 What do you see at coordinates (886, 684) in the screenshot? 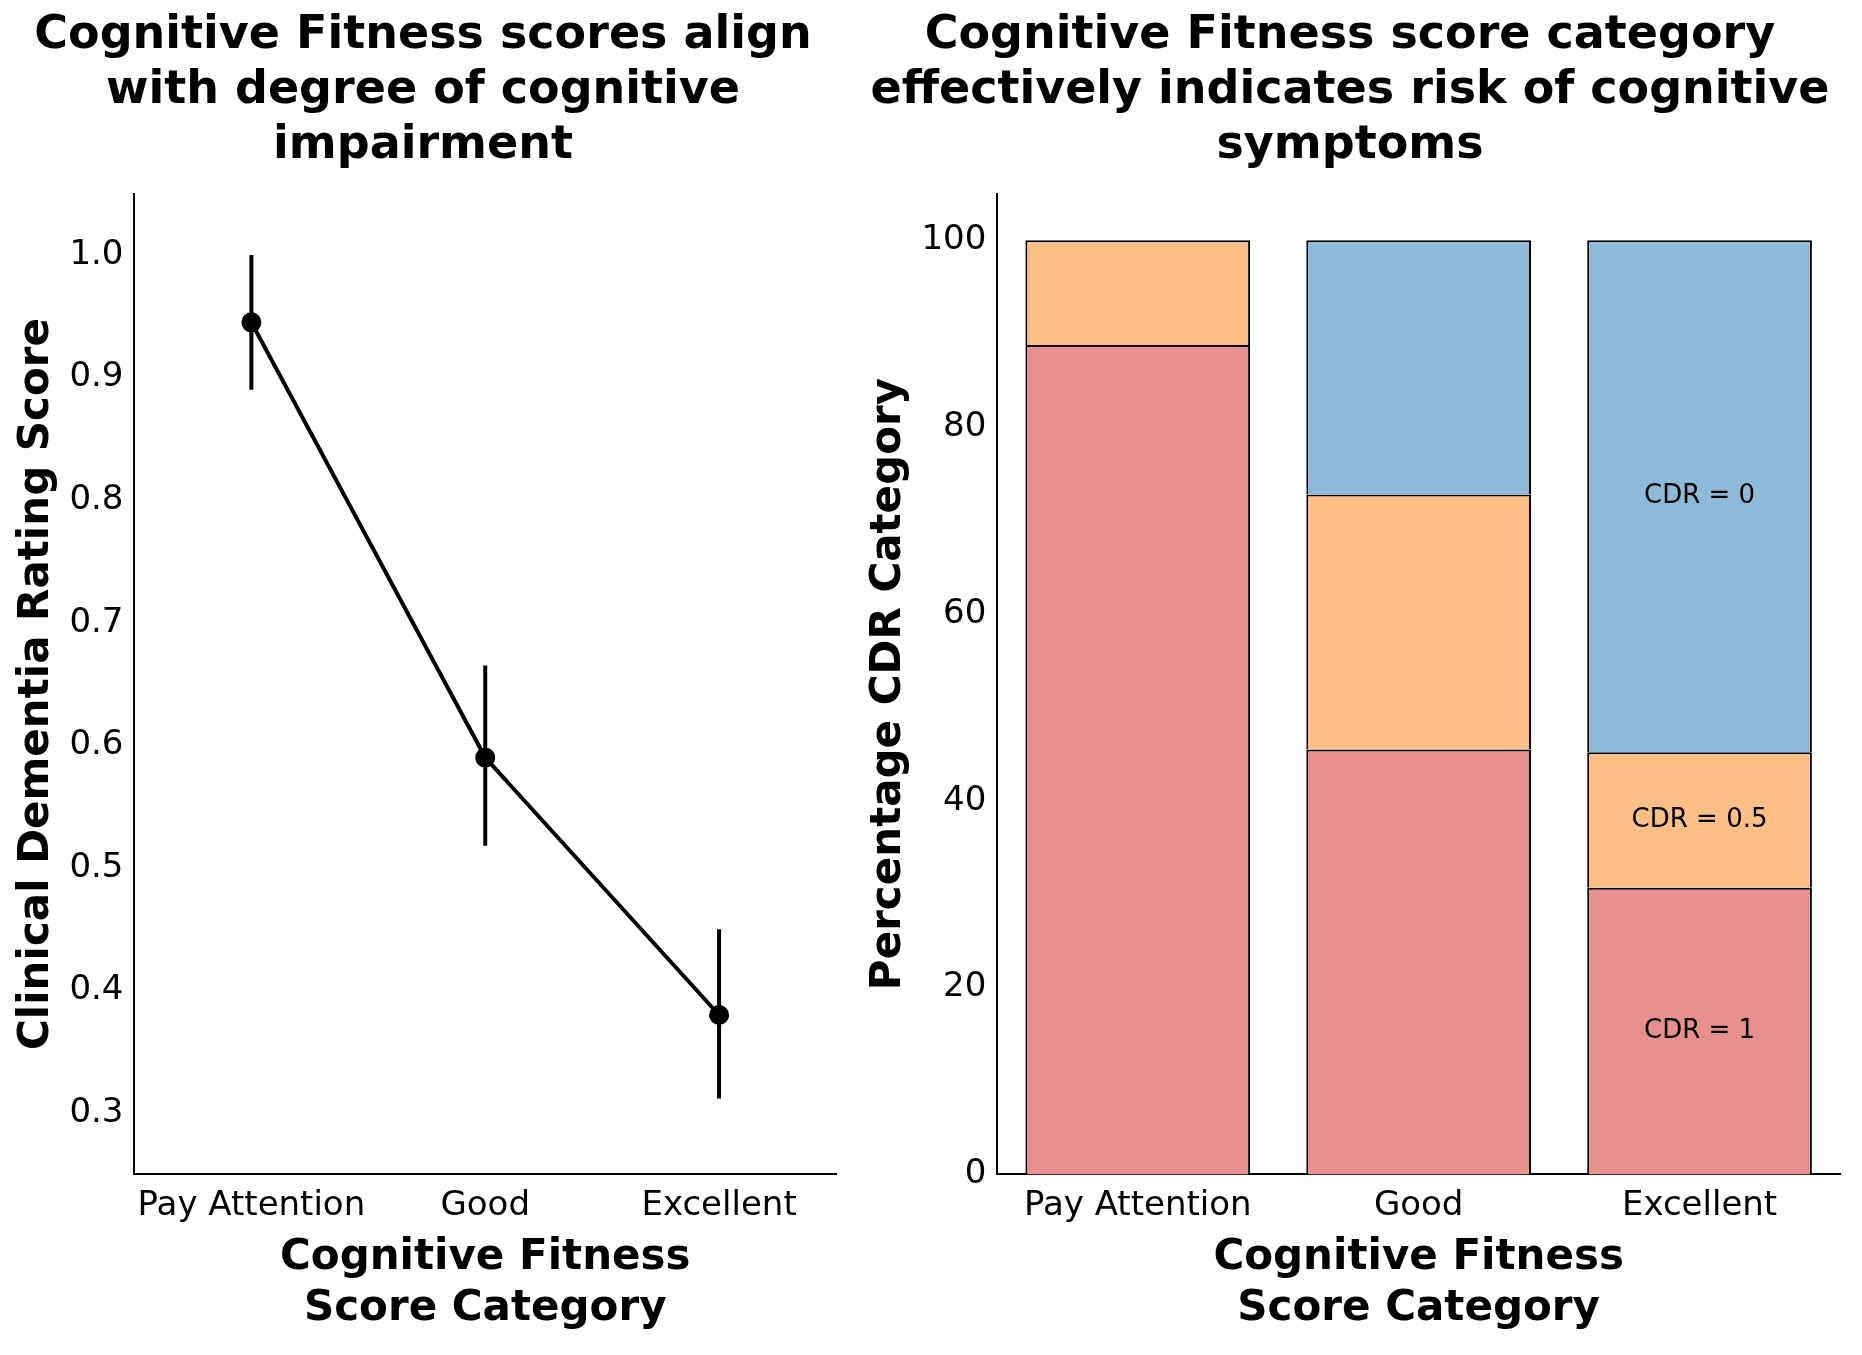
I see `y-axis-title: Percentage CDR Category` at bounding box center [886, 684].